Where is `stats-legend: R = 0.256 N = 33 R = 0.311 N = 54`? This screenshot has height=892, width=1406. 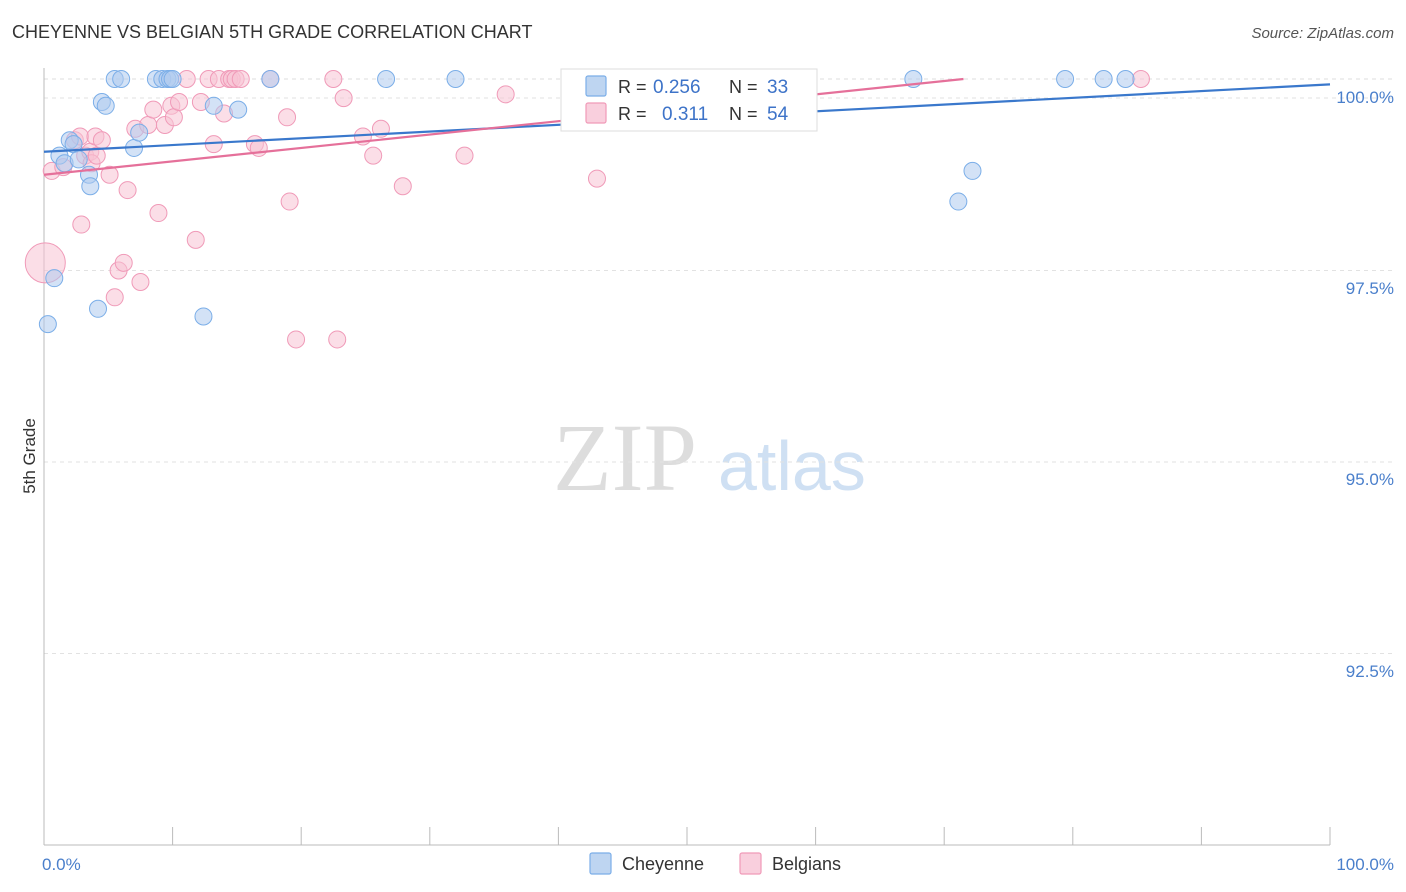
stats-legend: R = 0.256 N = 33 R = 0.311 N = 54 is located at coordinates (689, 100).